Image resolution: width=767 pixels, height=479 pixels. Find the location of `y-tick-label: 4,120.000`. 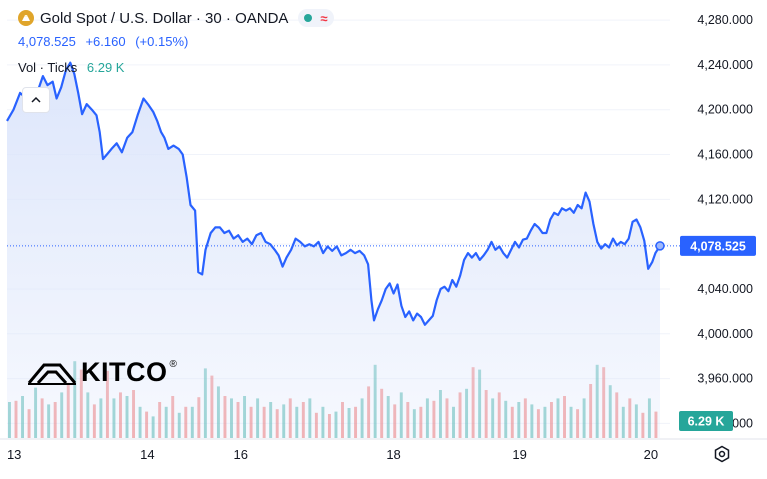

y-tick-label: 4,120.000 is located at coordinates (725, 199).